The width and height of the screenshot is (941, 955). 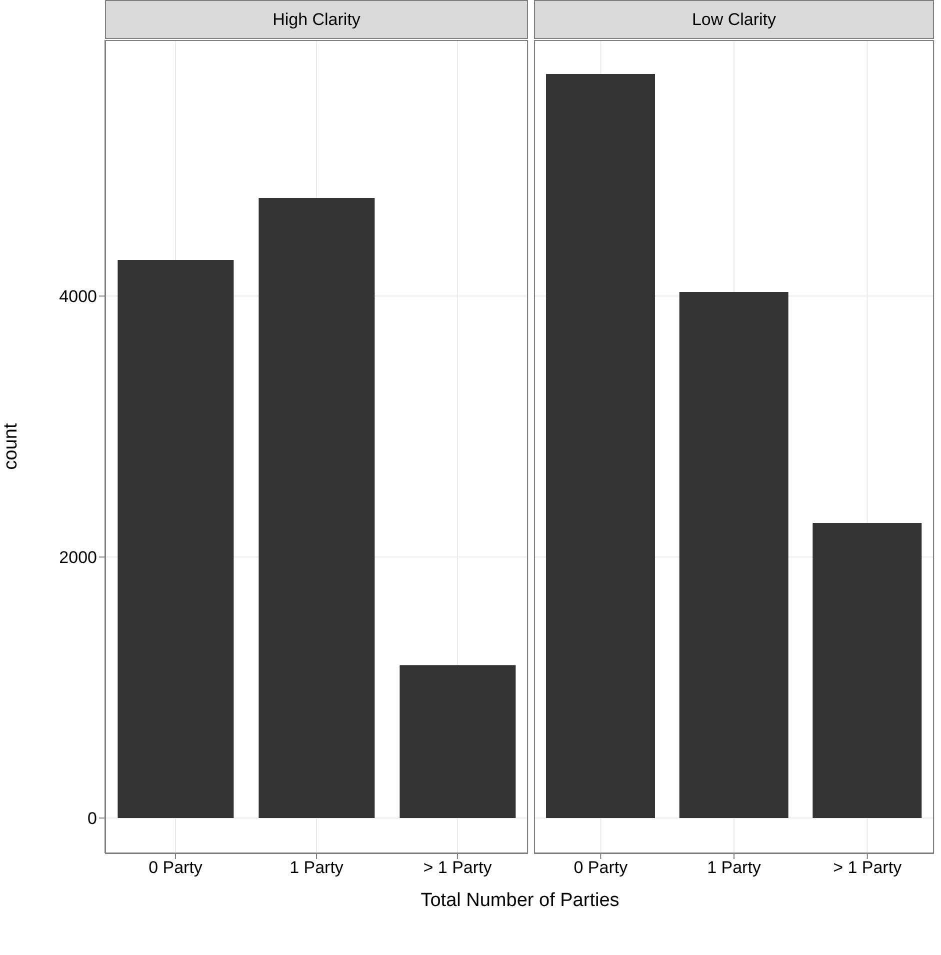 I want to click on y-tick-label: 0, so click(x=92, y=818).